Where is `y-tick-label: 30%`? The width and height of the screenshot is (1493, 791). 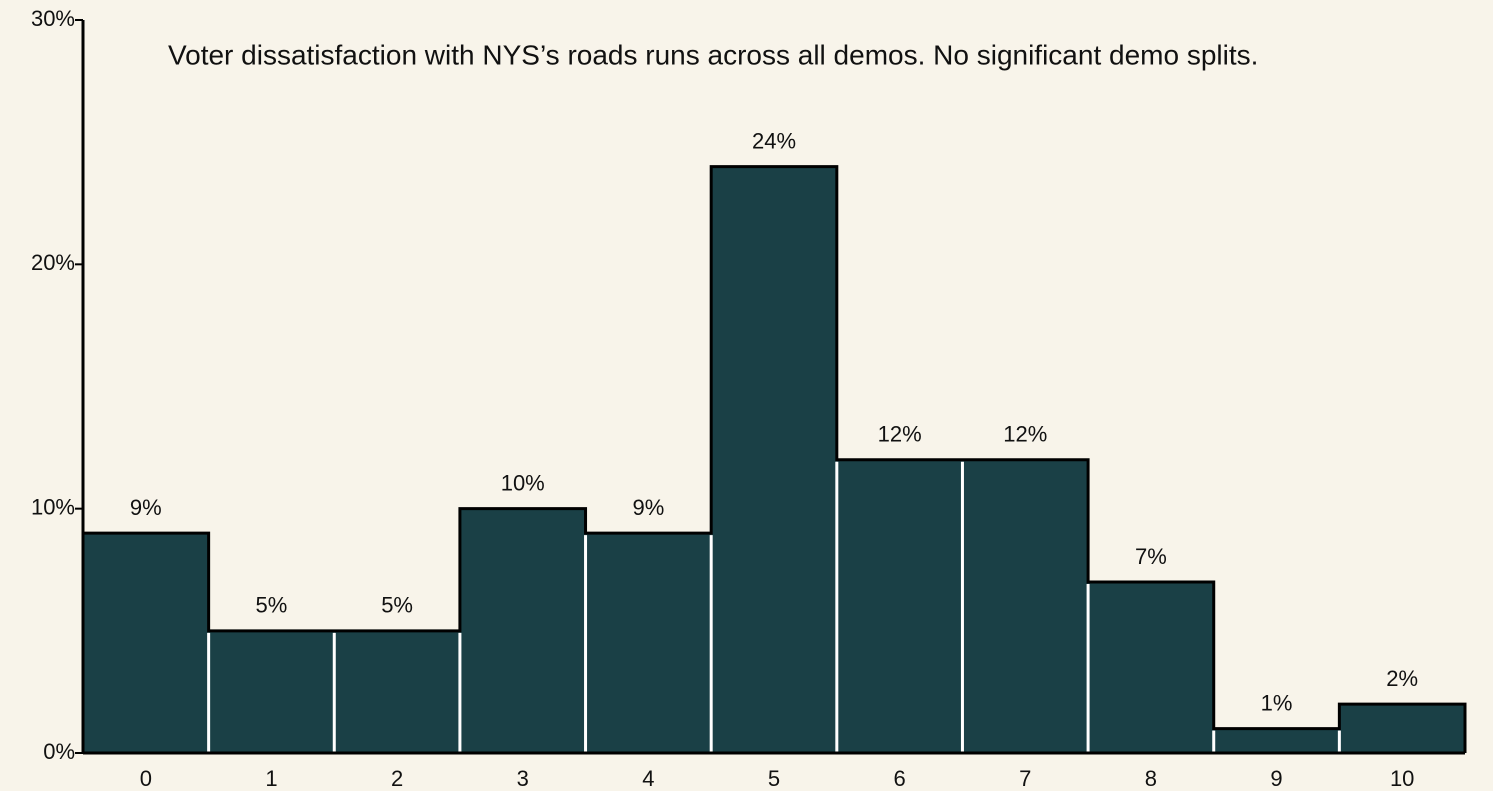 y-tick-label: 30% is located at coordinates (53, 18).